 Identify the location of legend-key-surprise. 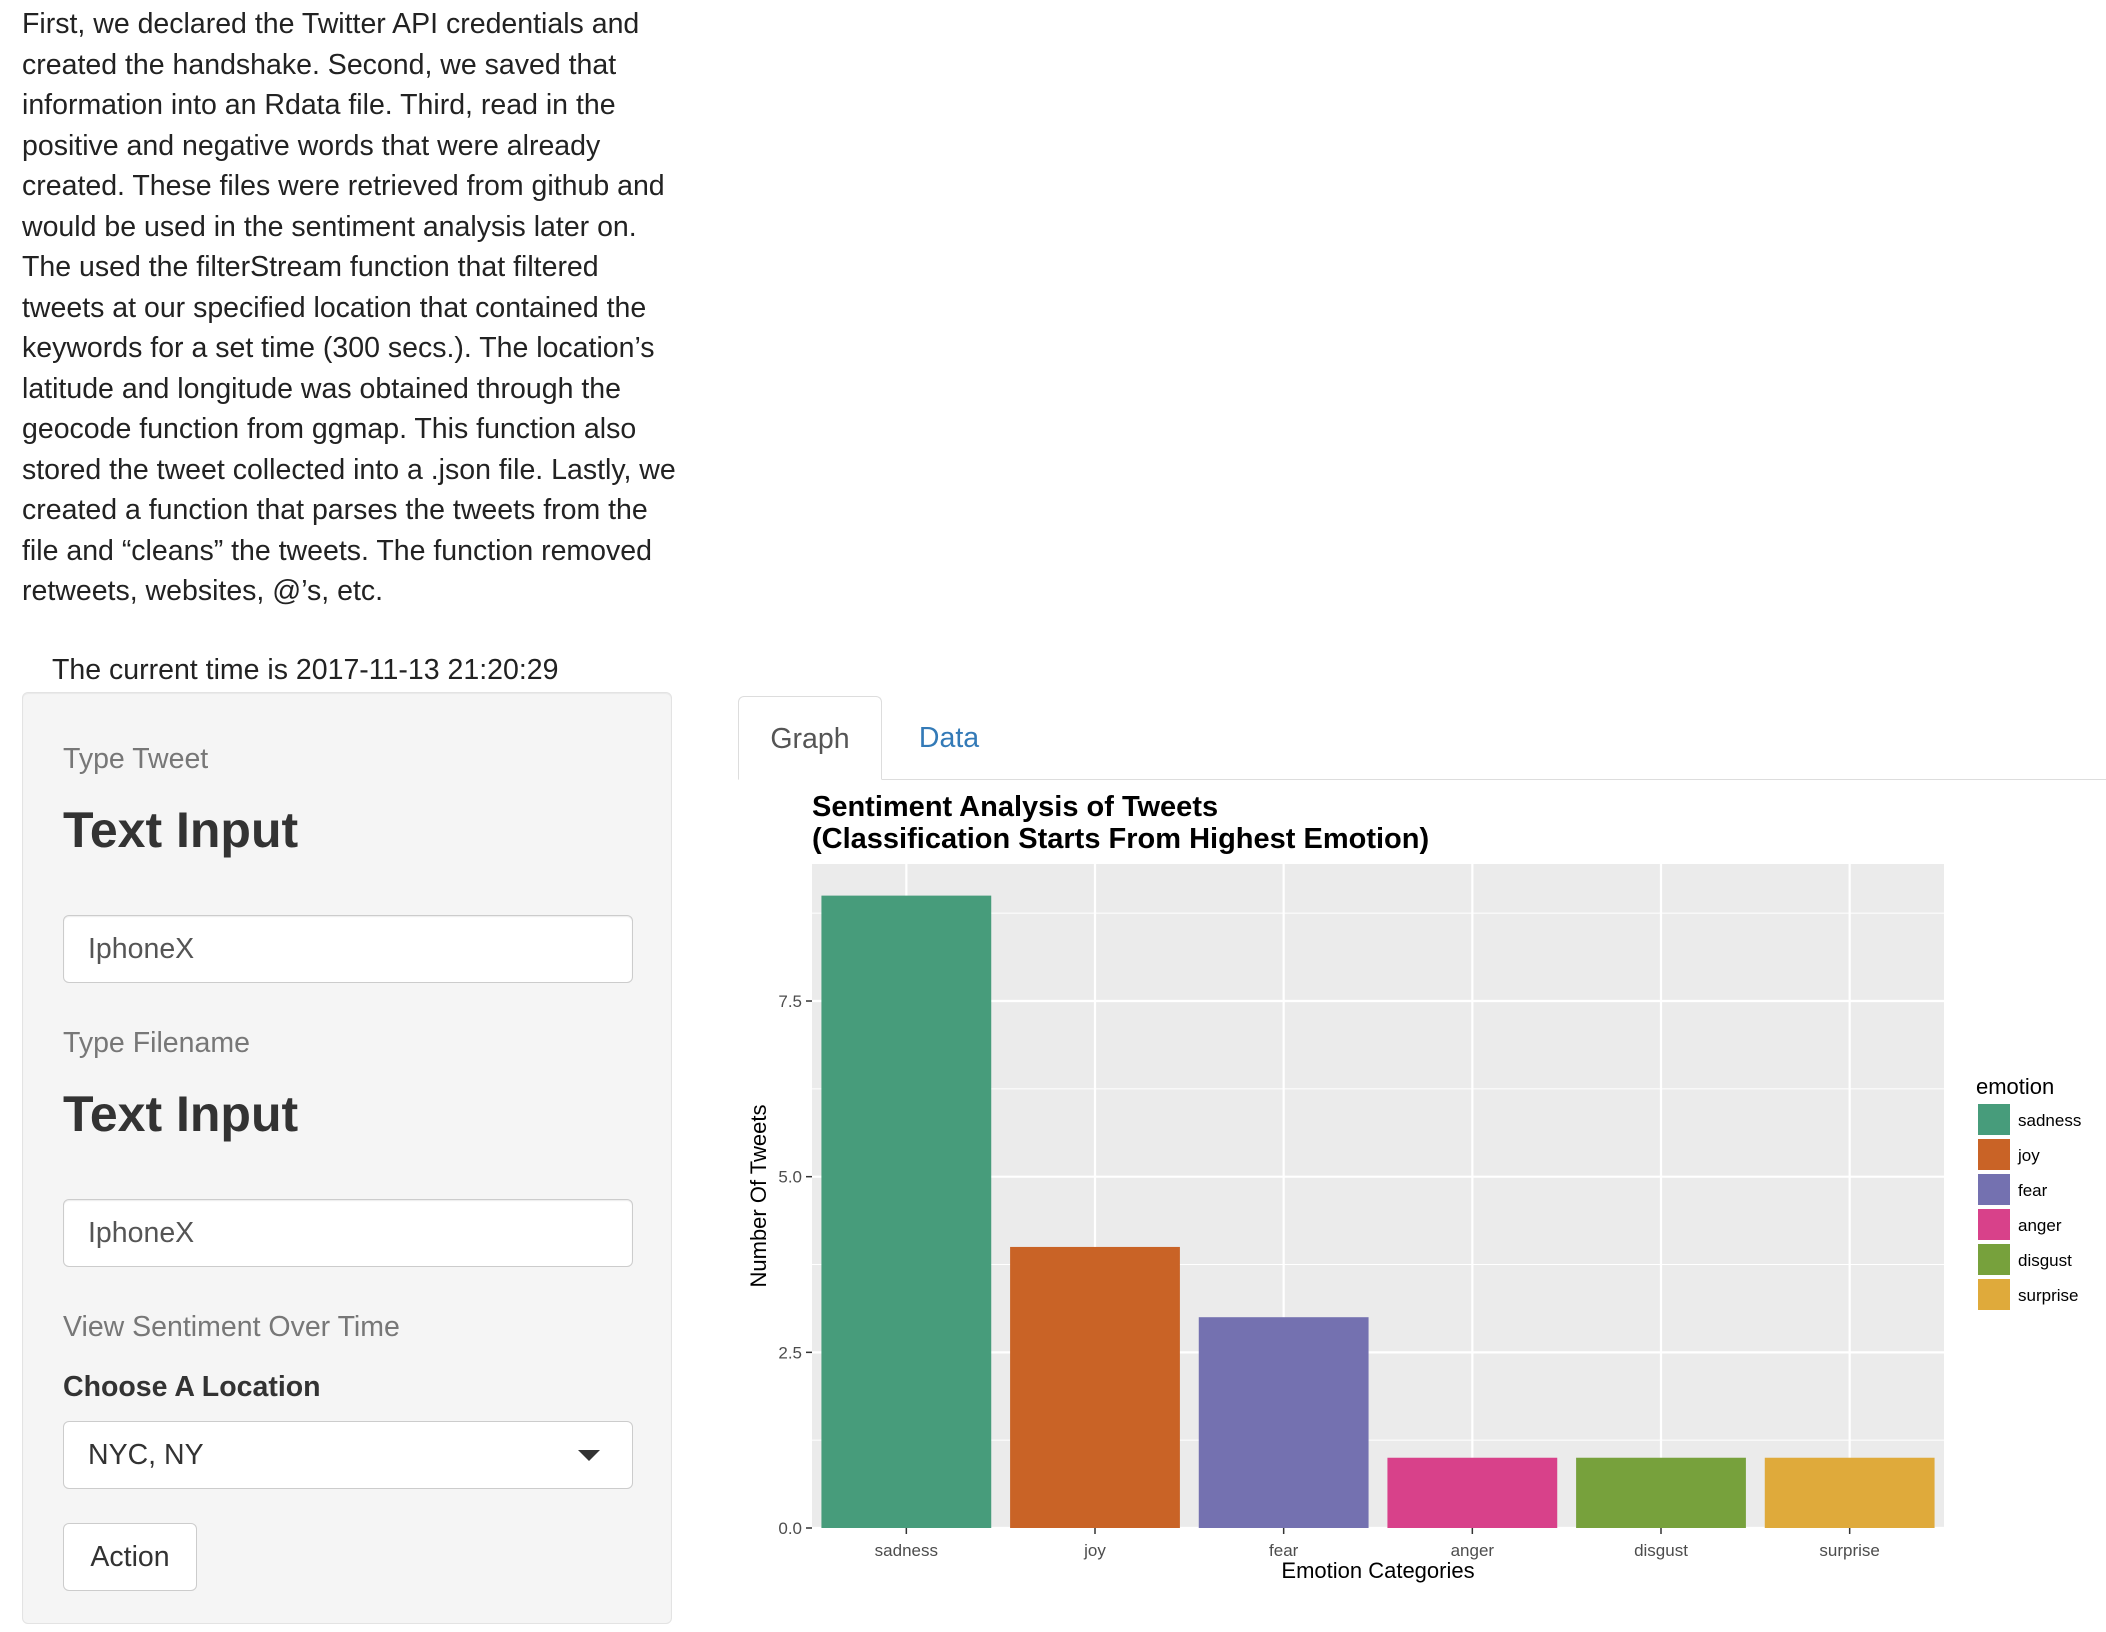
(1994, 1294).